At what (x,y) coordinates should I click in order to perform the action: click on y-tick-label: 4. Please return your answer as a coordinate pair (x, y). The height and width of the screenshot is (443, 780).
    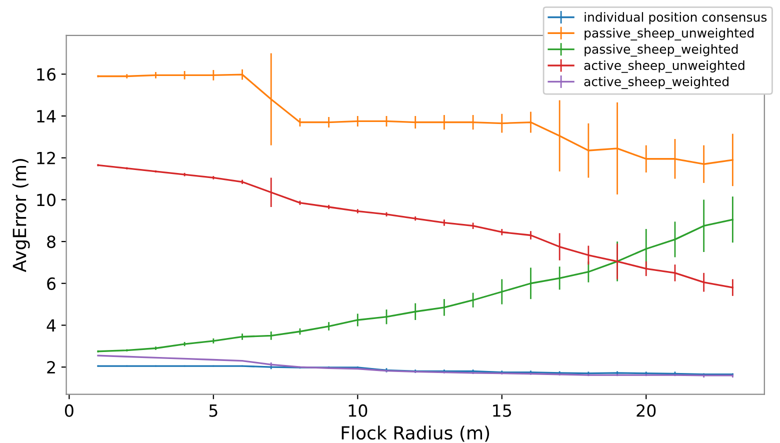
    Looking at the image, I should click on (51, 325).